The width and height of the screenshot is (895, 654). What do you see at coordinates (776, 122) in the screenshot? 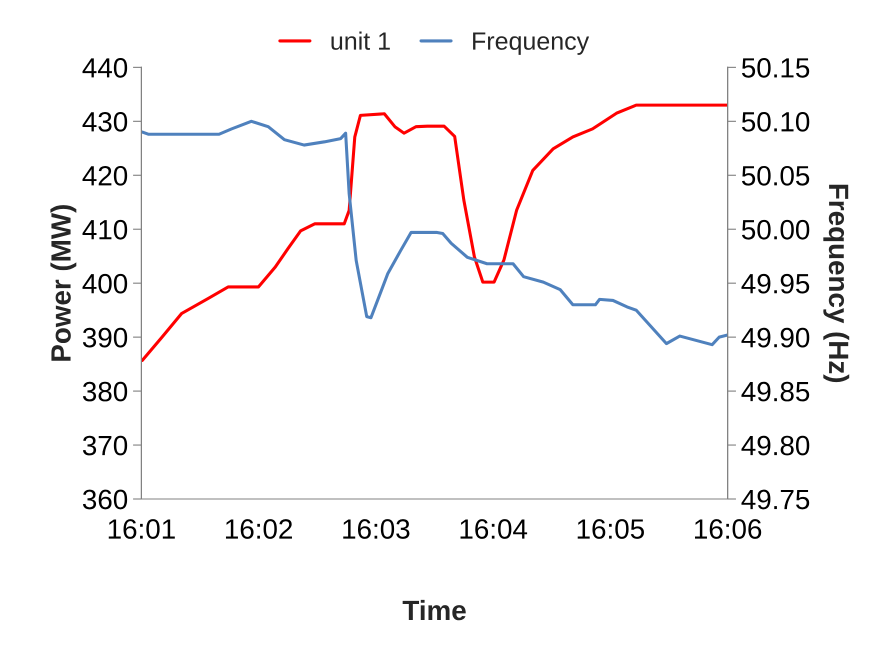
I see `y2-tick-label: 50.10` at bounding box center [776, 122].